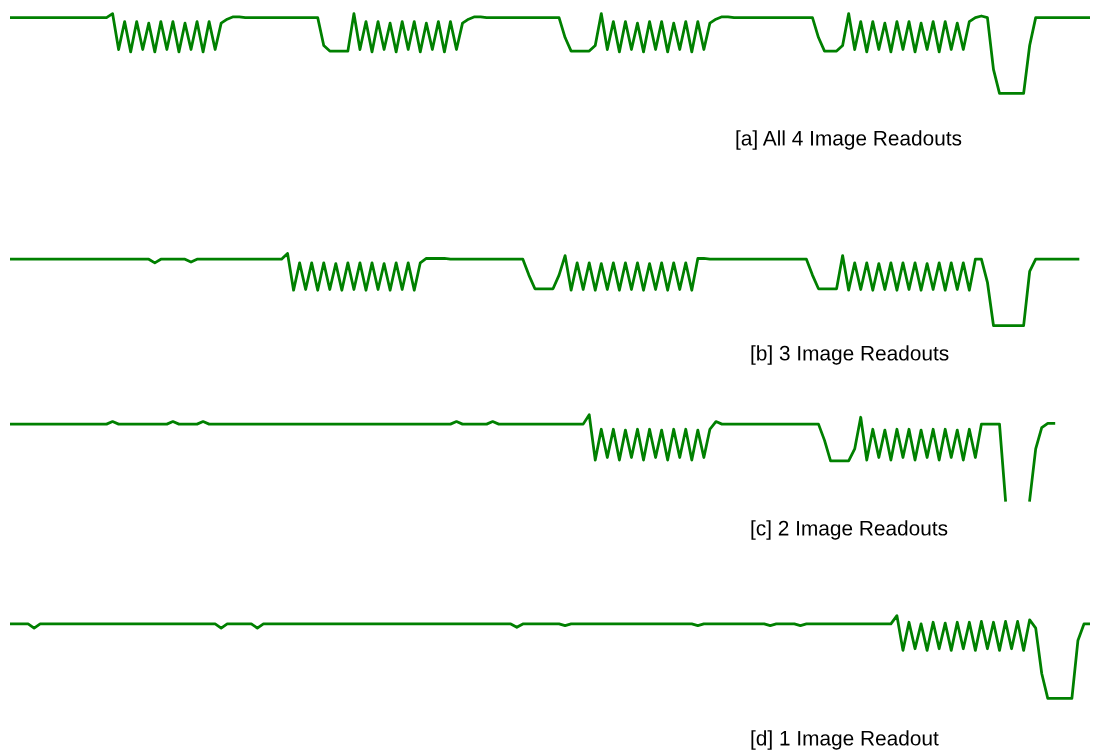 The width and height of the screenshot is (1094, 754). Describe the element at coordinates (849, 140) in the screenshot. I see `text: [a] All 4 Image Readouts` at that location.